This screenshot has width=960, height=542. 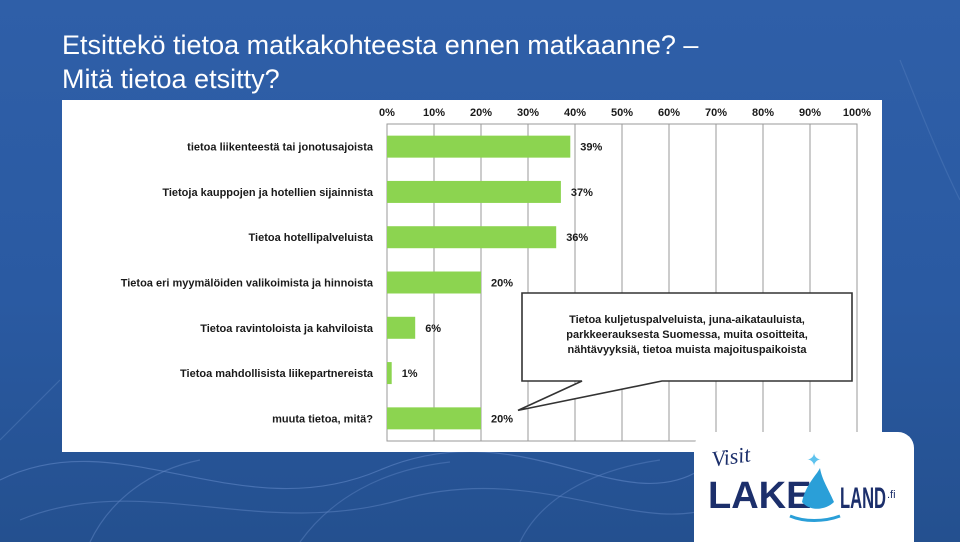 I want to click on visit-lakeland-logo: Visit LAKE ✦ LAND .fi, so click(x=804, y=487).